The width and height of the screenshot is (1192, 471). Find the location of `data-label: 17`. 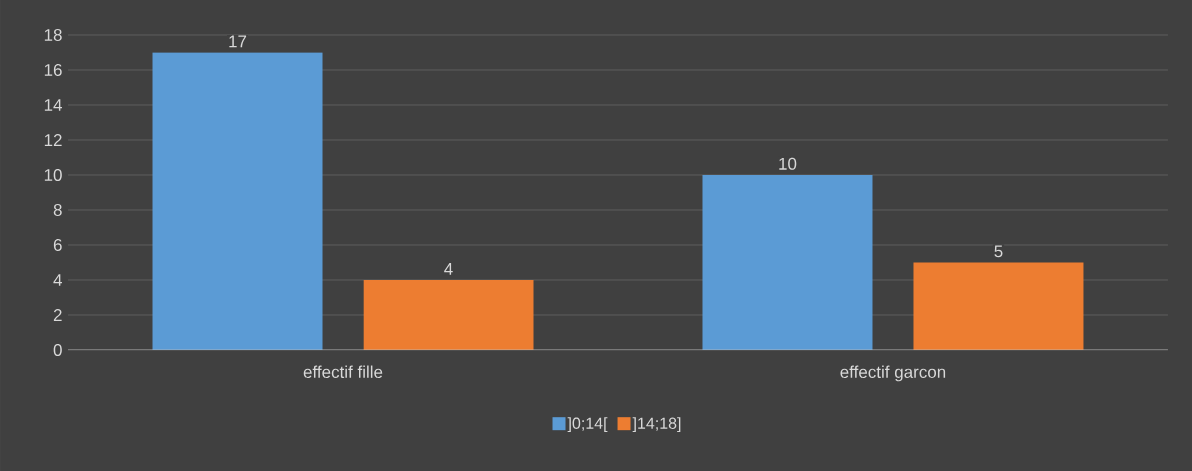

data-label: 17 is located at coordinates (238, 41).